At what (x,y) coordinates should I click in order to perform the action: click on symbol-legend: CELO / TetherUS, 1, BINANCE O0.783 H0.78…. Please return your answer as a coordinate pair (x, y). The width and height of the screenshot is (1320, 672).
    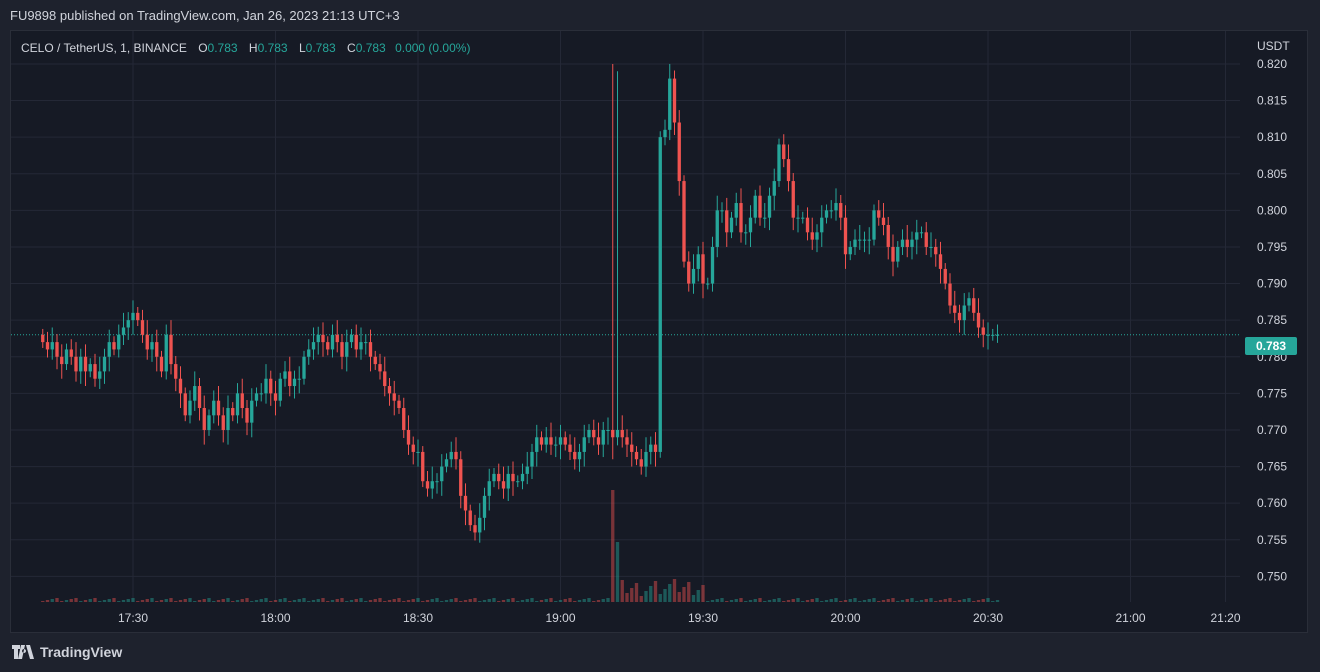
    Looking at the image, I should click on (245, 48).